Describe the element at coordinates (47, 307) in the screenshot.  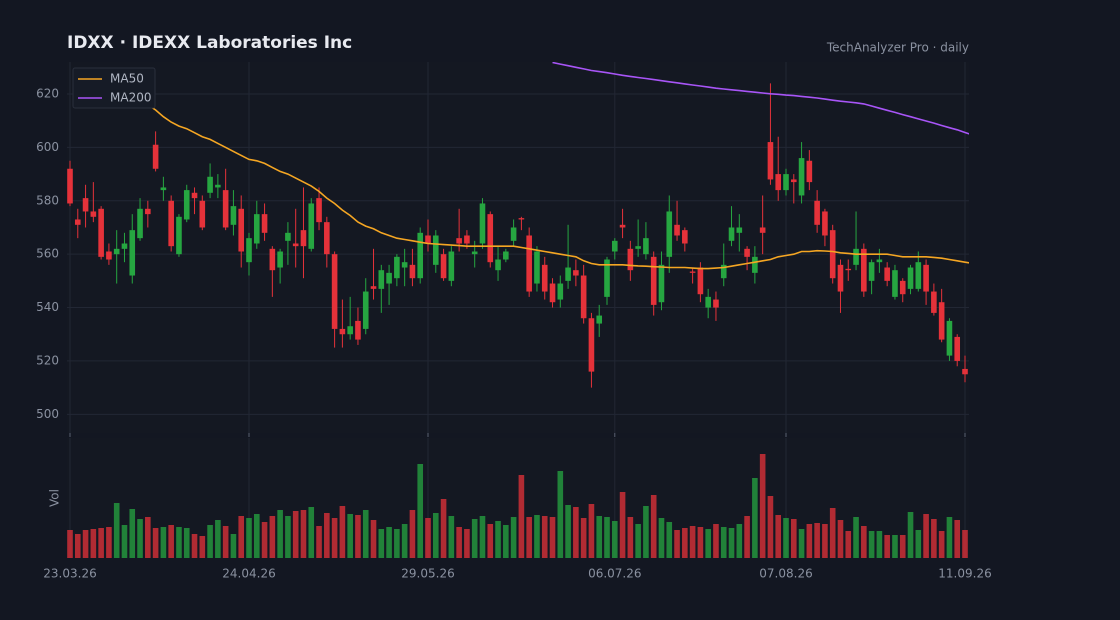
I see `y-tick-label: 540` at that location.